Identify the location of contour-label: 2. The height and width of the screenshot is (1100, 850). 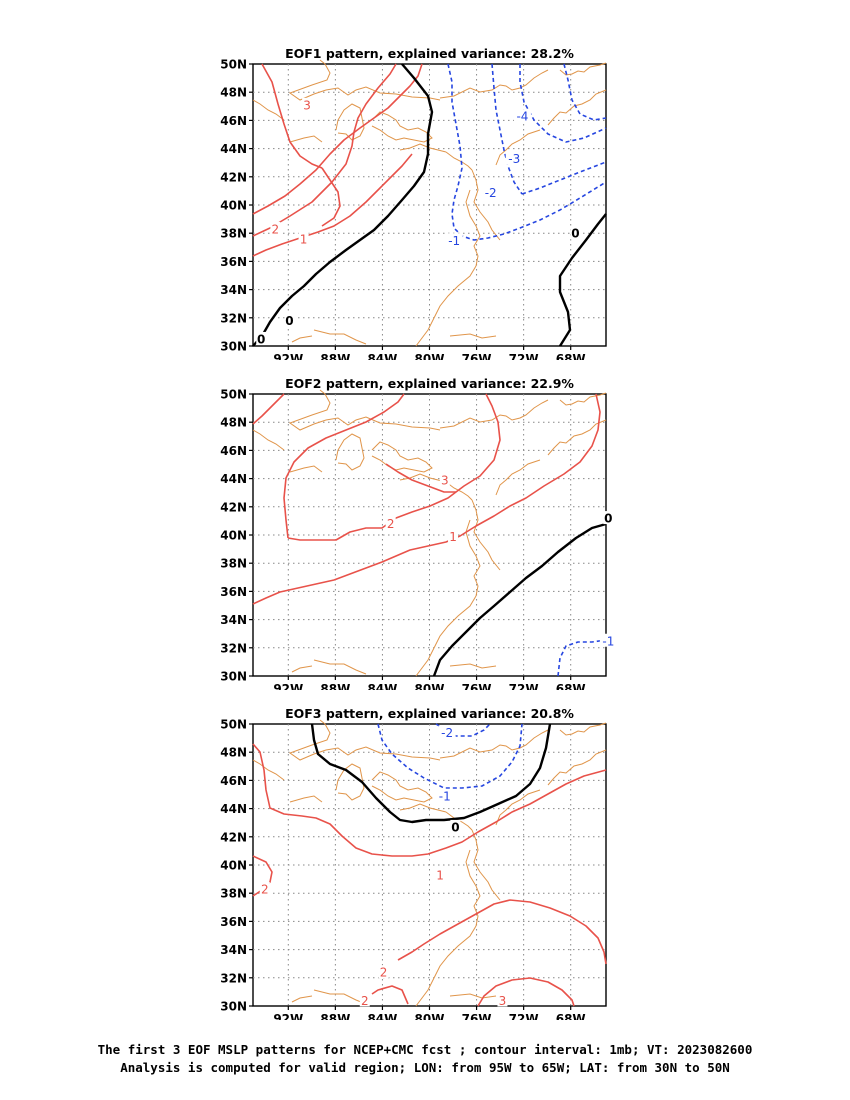
(384, 973).